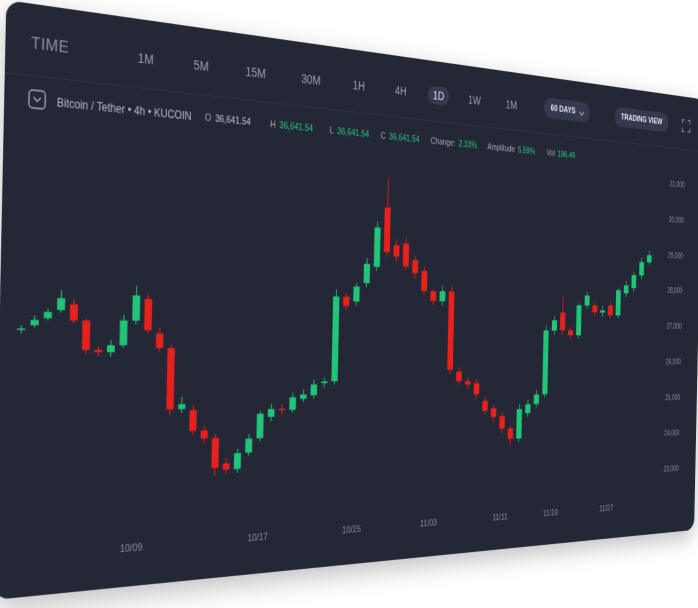  Describe the element at coordinates (428, 524) in the screenshot. I see `x-tick-label: 11/03` at that location.